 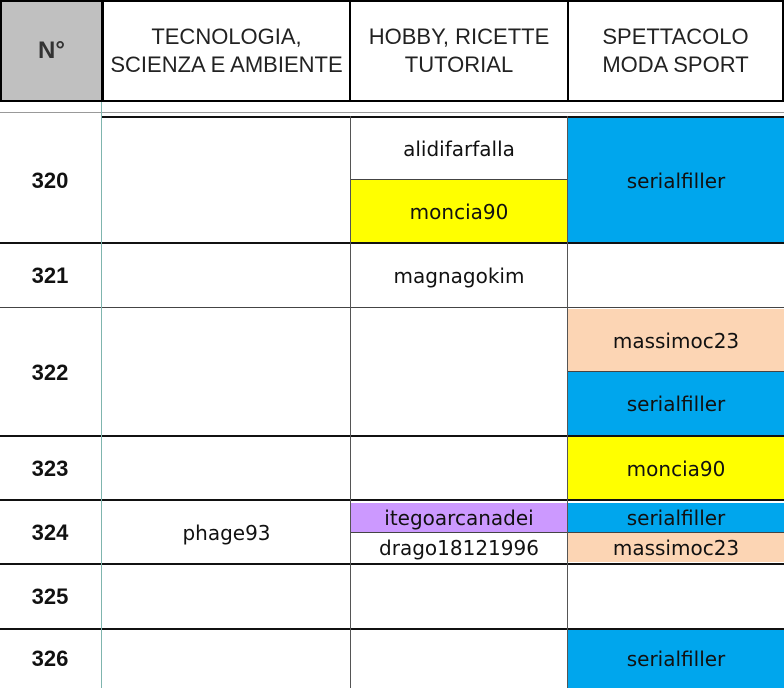 I want to click on cell-324-tech: phage93, so click(x=226, y=532).